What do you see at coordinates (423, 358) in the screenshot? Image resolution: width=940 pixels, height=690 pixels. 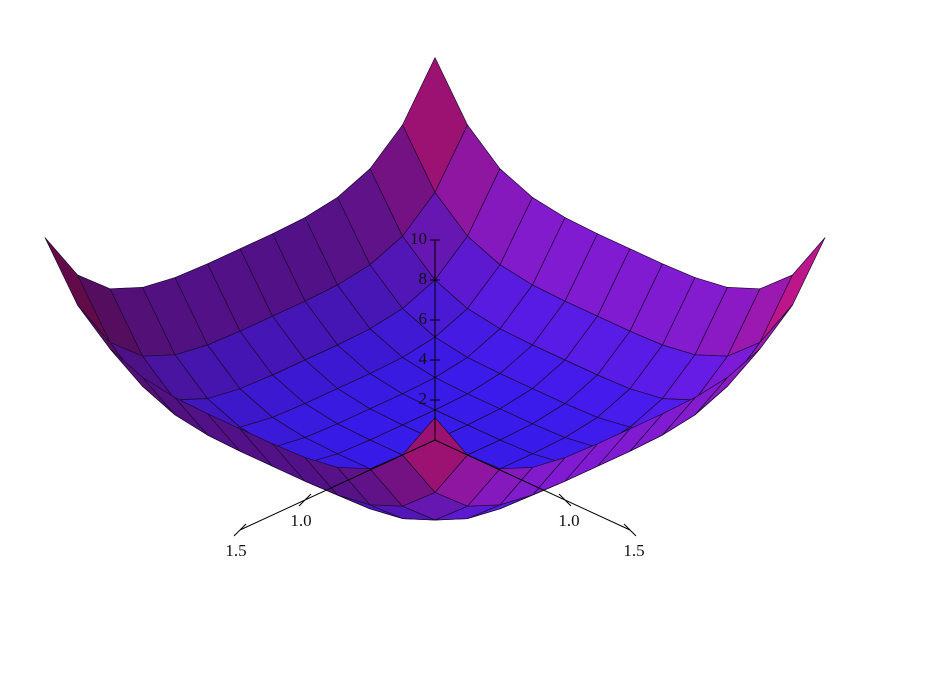 I see `z-tick-label: 4` at bounding box center [423, 358].